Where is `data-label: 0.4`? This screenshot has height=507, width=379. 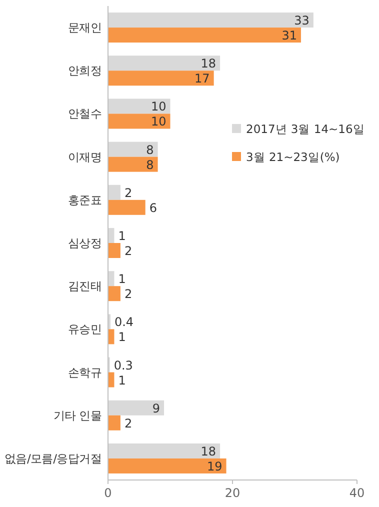 data-label: 0.4 is located at coordinates (124, 322).